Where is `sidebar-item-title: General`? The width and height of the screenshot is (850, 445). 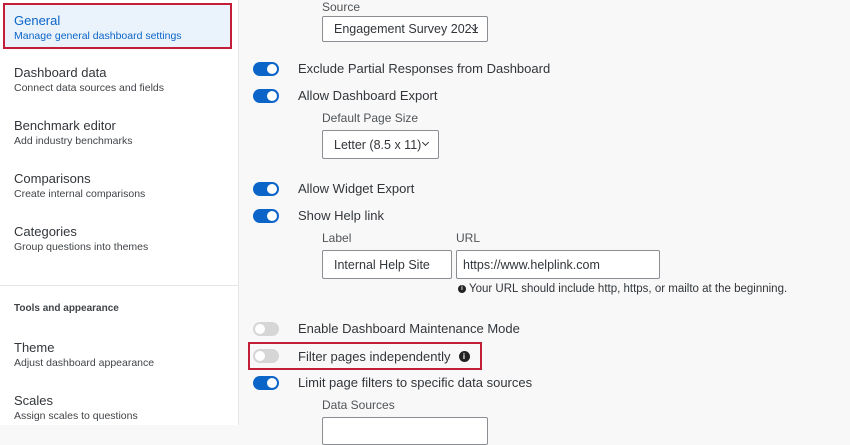
sidebar-item-title: General is located at coordinates (37, 20).